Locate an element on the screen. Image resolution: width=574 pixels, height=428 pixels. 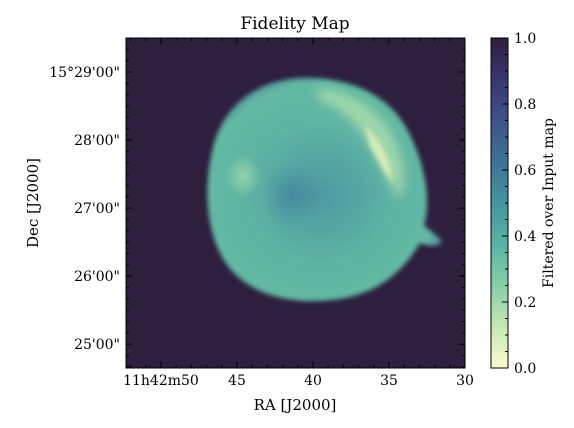
x-tick-label: 11h42m50 is located at coordinates (161, 381).